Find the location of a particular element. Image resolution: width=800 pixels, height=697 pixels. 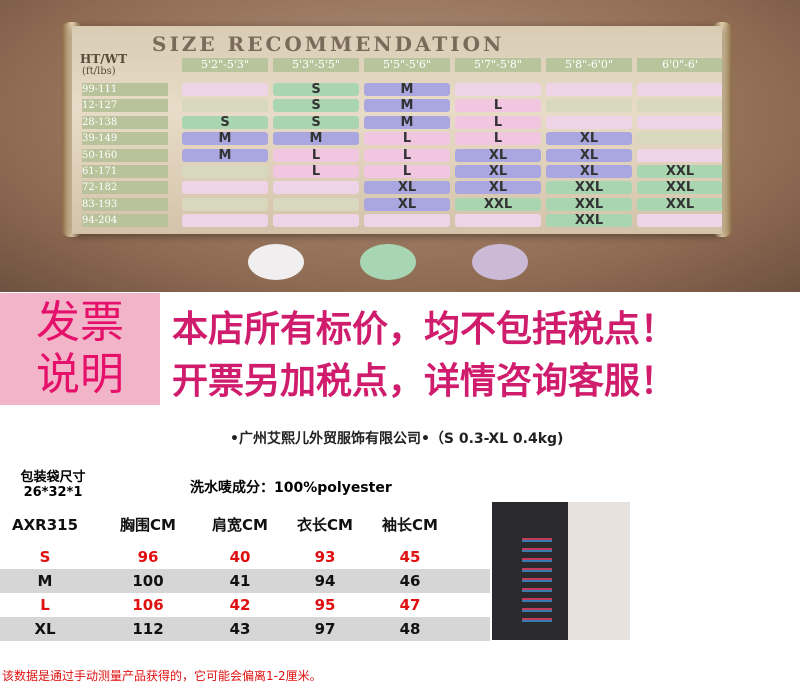

header-cell: 衣长CM is located at coordinates (325, 525).